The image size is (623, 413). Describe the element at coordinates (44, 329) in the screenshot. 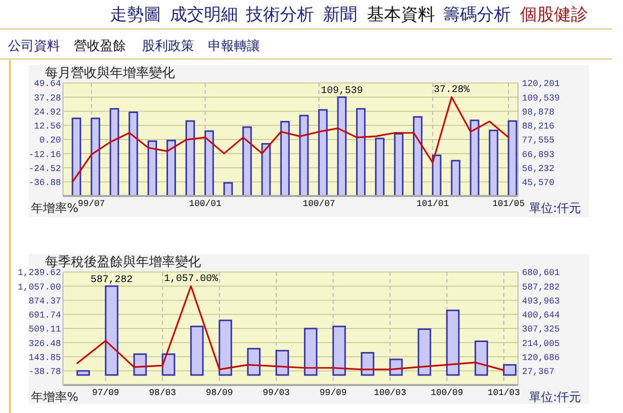

I see `y-tick-label: 509.11` at that location.